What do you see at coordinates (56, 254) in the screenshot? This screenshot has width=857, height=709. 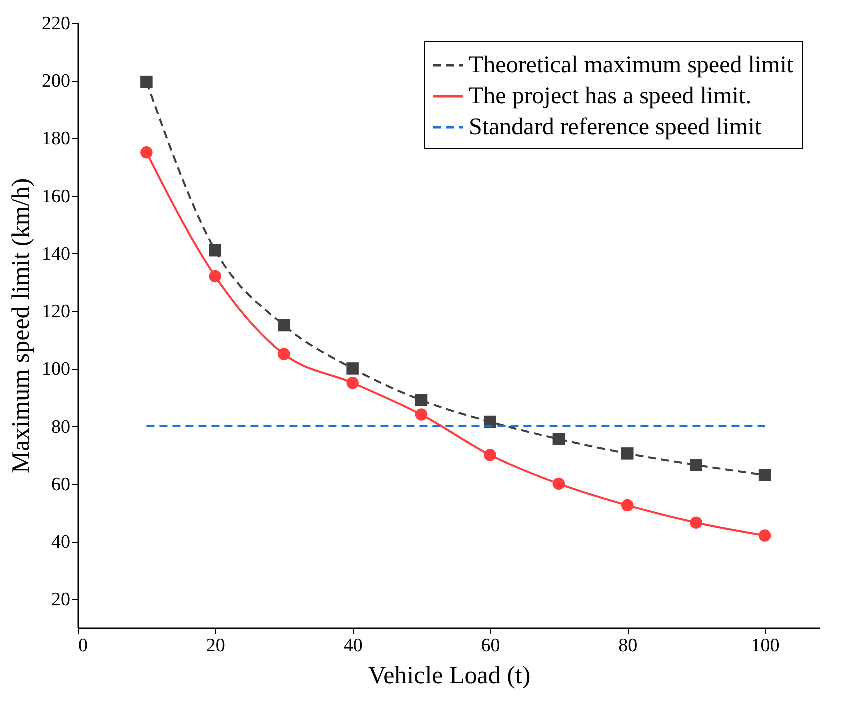 I see `y-tick-label: 140` at bounding box center [56, 254].